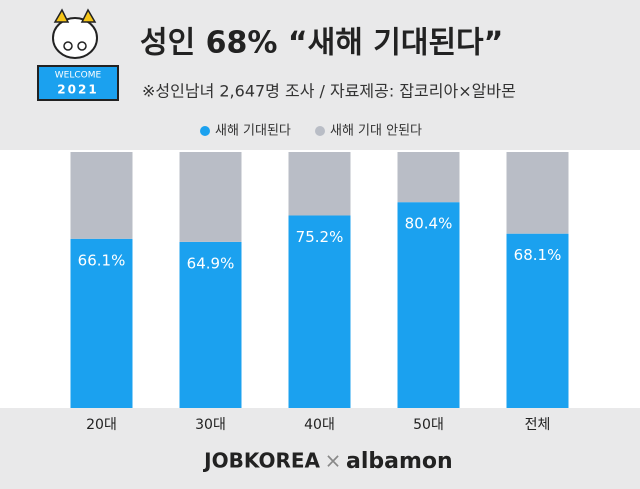 The width and height of the screenshot is (640, 489). What do you see at coordinates (101, 425) in the screenshot?
I see `x-tick-label: 20대` at bounding box center [101, 425].